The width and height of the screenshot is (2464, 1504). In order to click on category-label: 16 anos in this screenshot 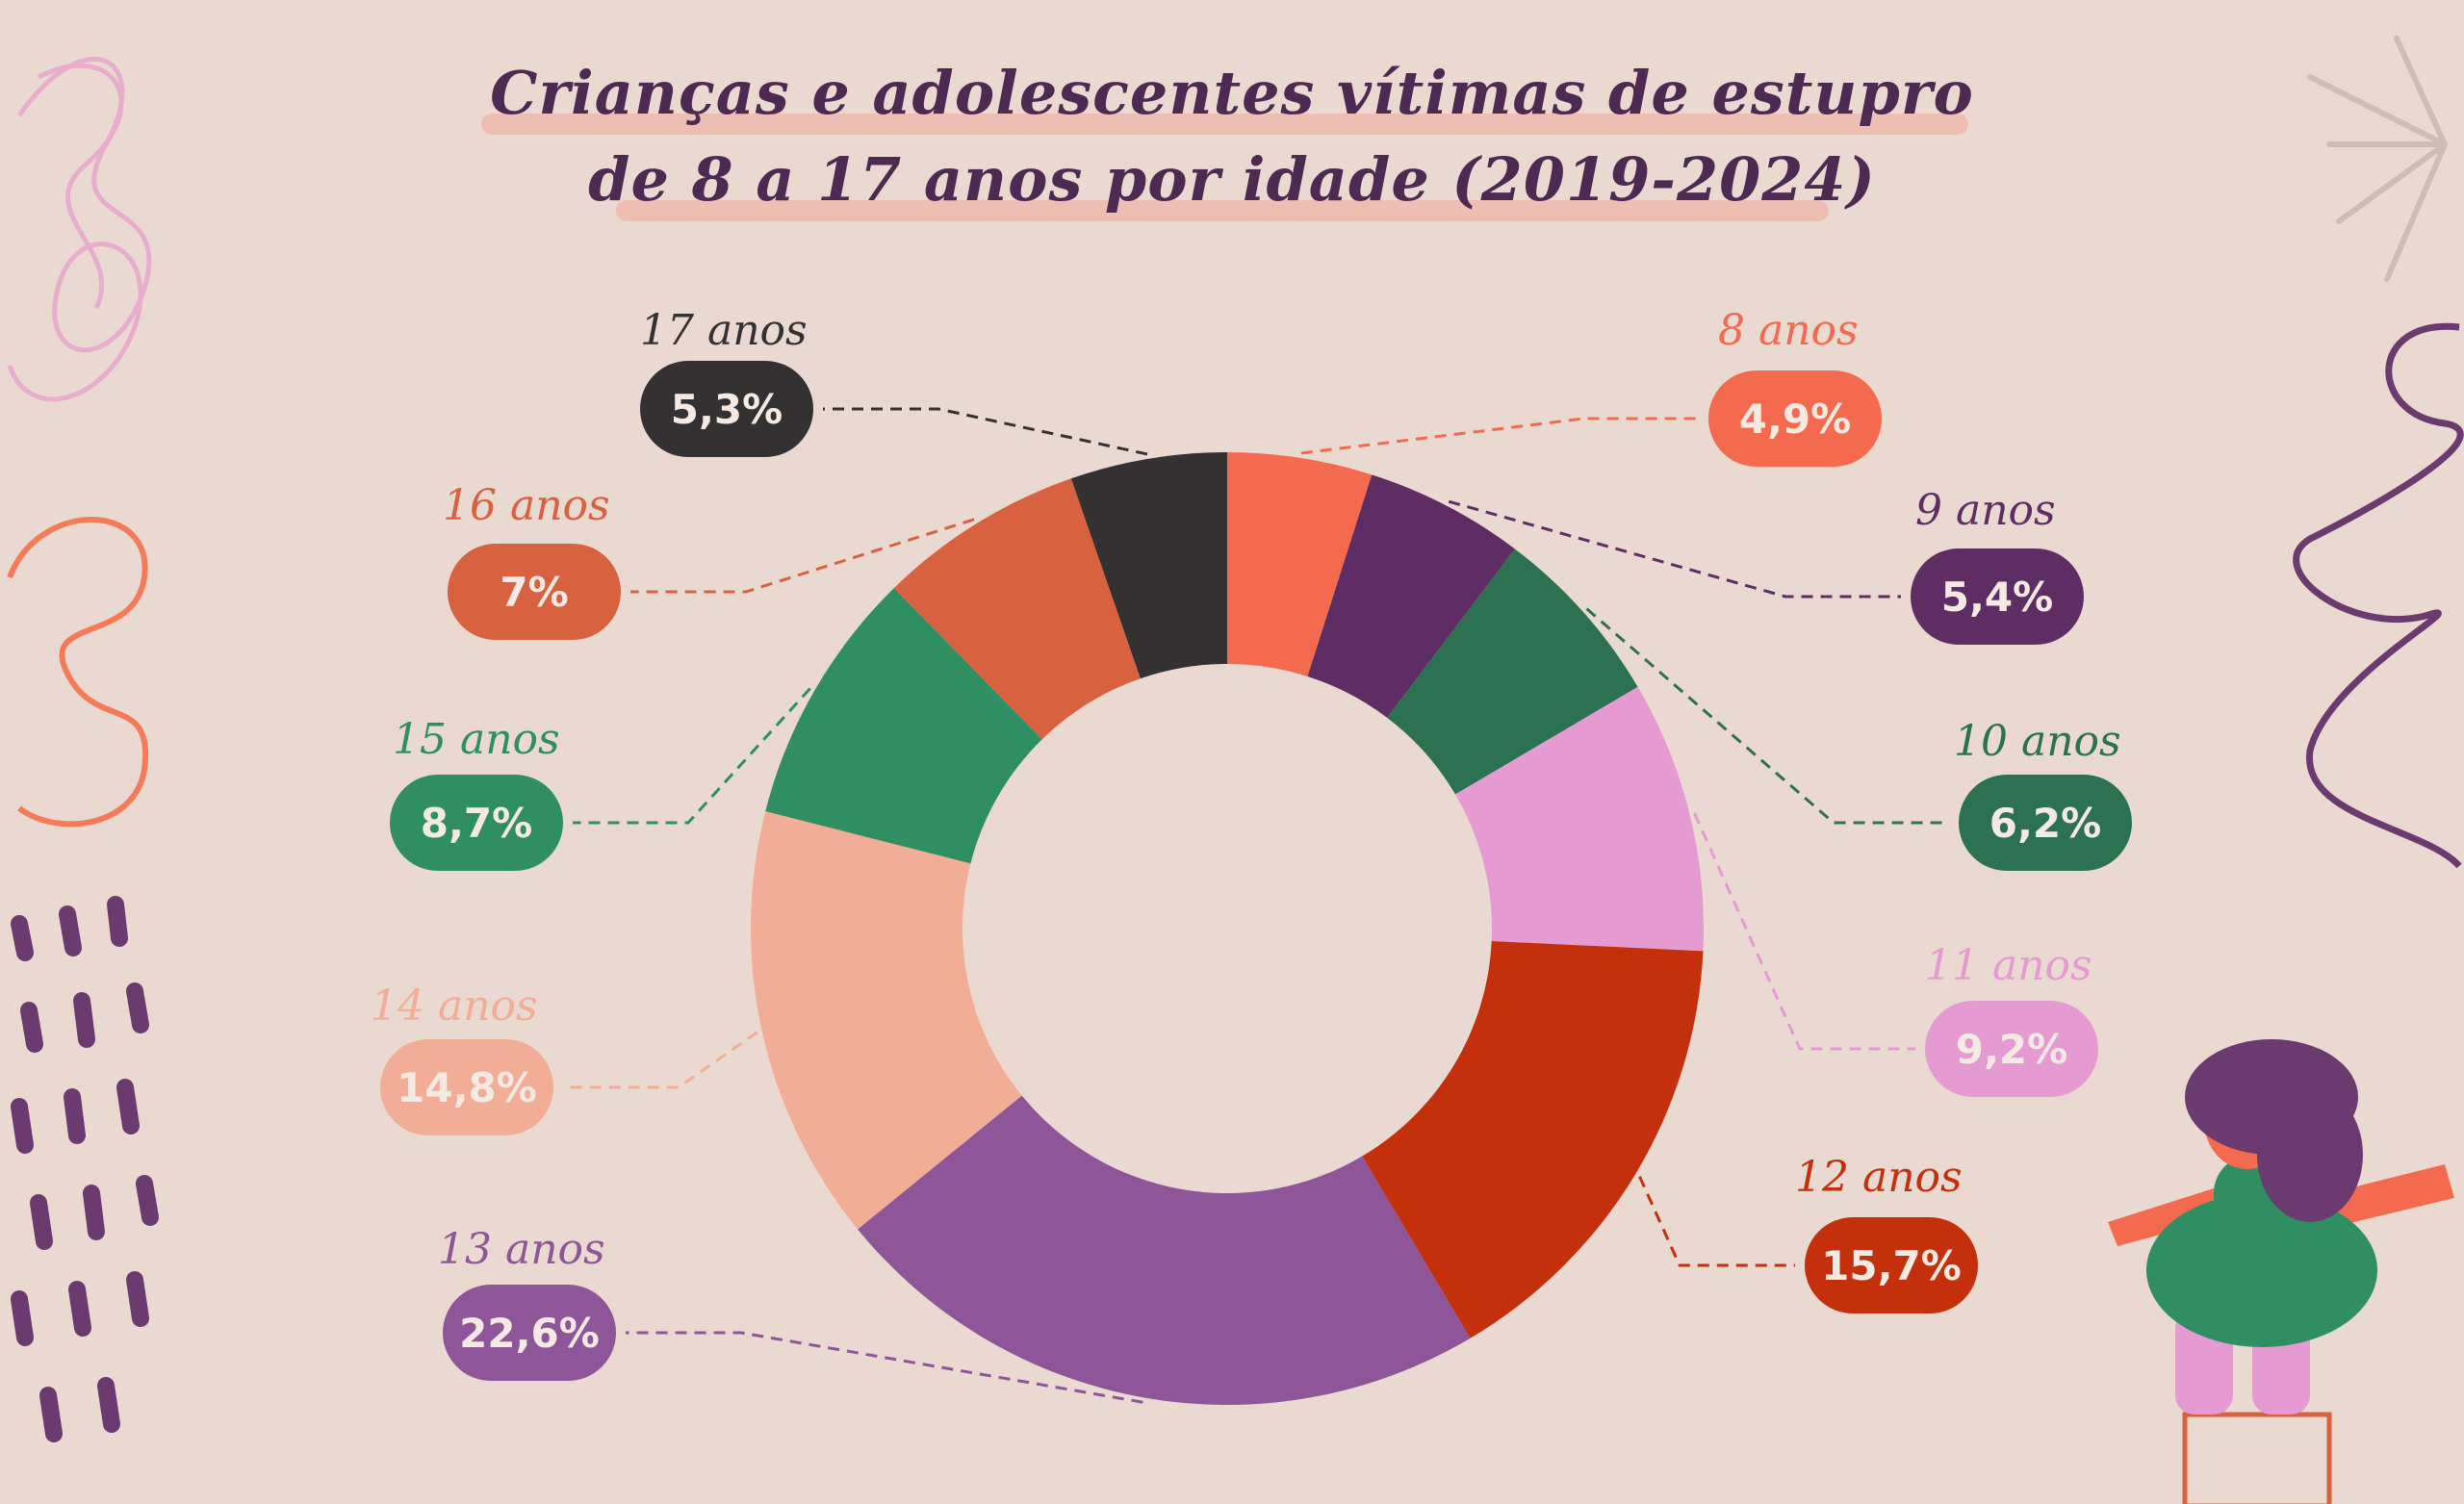, I will do `click(526, 505)`.